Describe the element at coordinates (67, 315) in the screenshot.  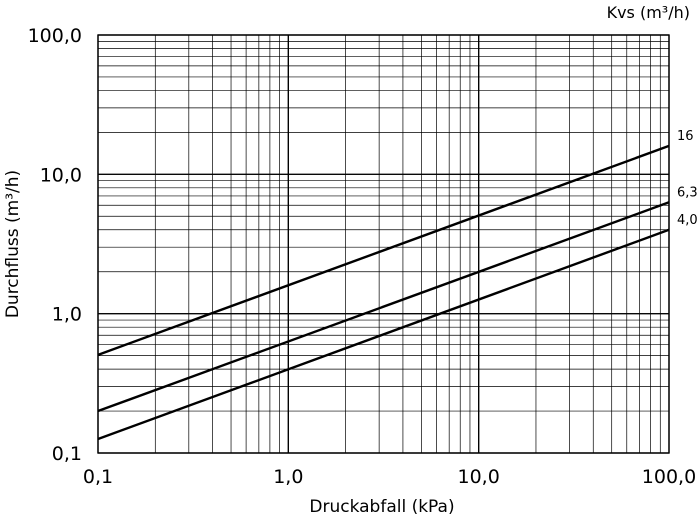
I see `y-tick-label: 1,0` at that location.